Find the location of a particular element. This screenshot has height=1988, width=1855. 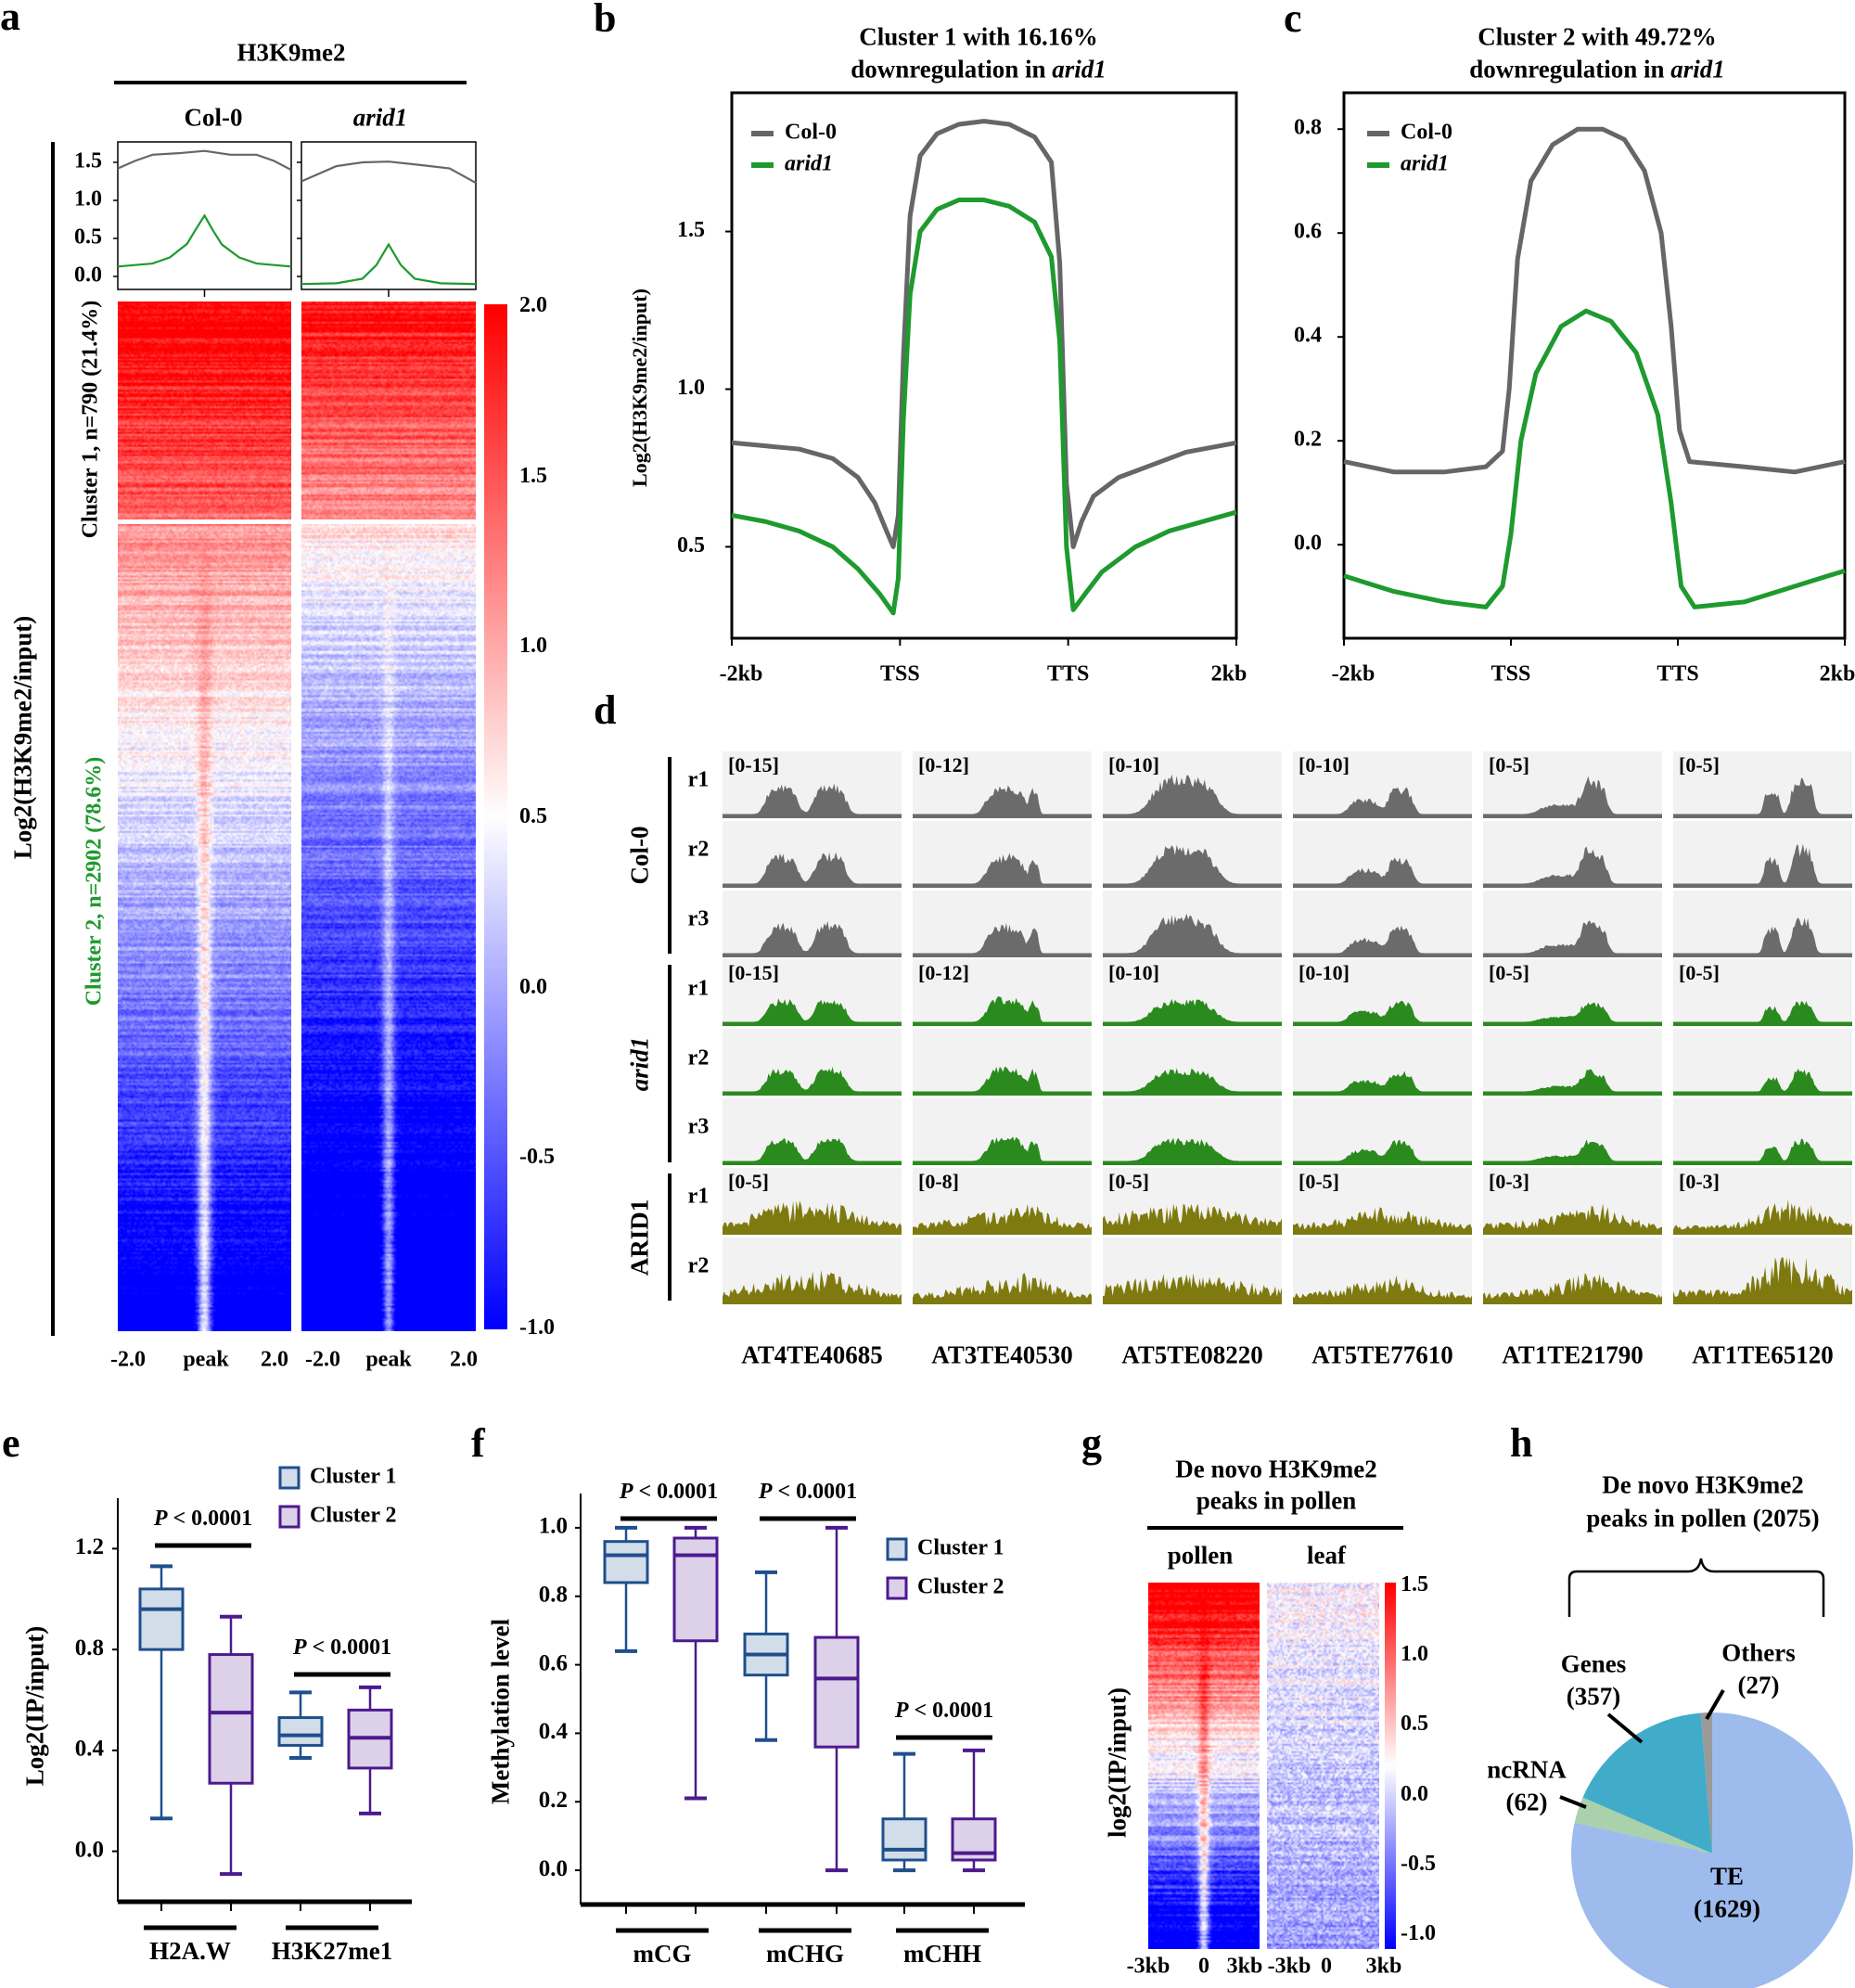

title-text: downregulation in is located at coordinates (952, 69).